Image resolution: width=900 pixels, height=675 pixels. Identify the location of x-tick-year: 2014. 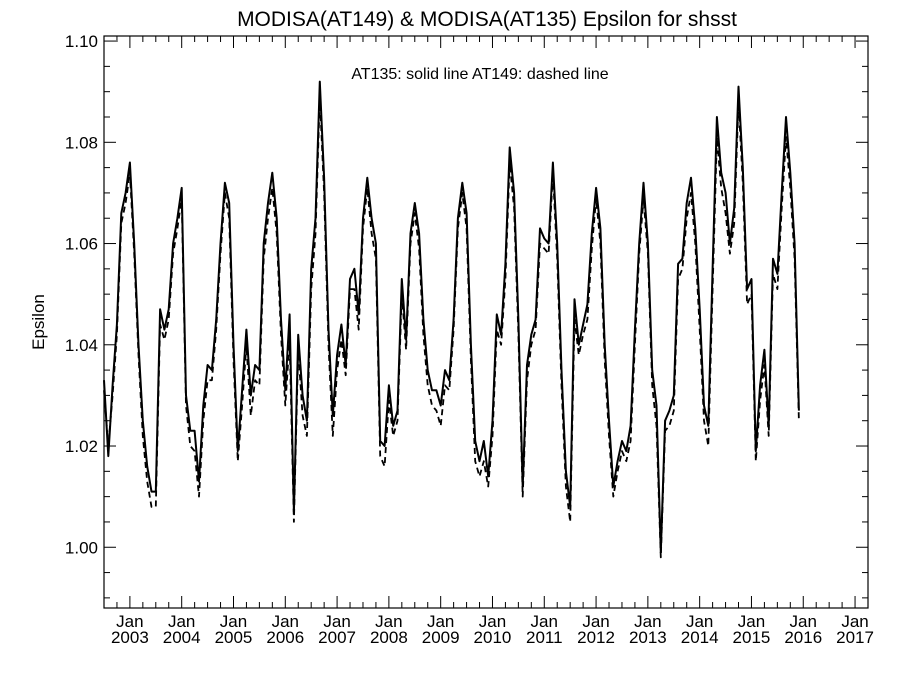
(700, 637).